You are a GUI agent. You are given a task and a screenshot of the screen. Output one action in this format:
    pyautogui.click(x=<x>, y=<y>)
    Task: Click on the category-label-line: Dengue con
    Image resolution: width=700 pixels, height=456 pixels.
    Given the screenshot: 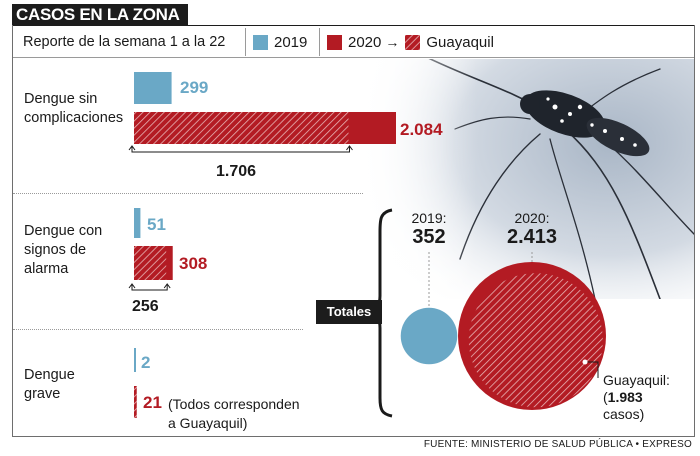 What is the action you would take?
    pyautogui.click(x=63, y=231)
    